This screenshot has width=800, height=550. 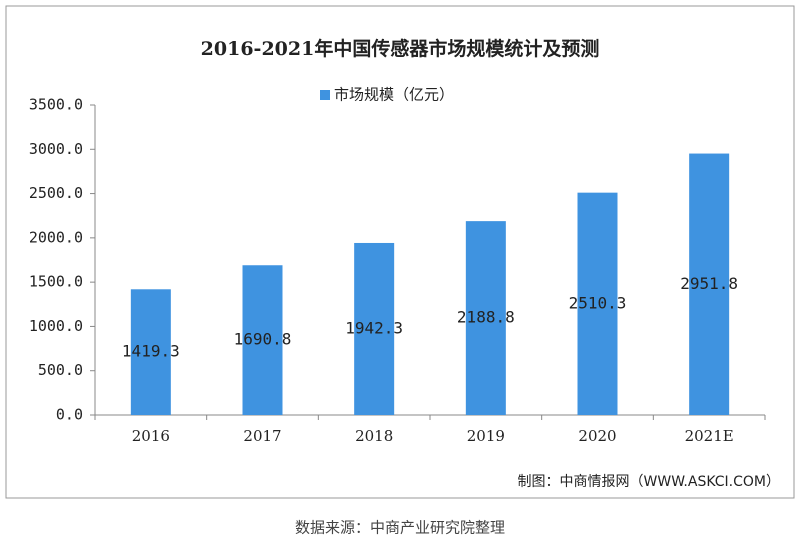 I want to click on y-tick-label: 500.0, so click(x=60, y=370).